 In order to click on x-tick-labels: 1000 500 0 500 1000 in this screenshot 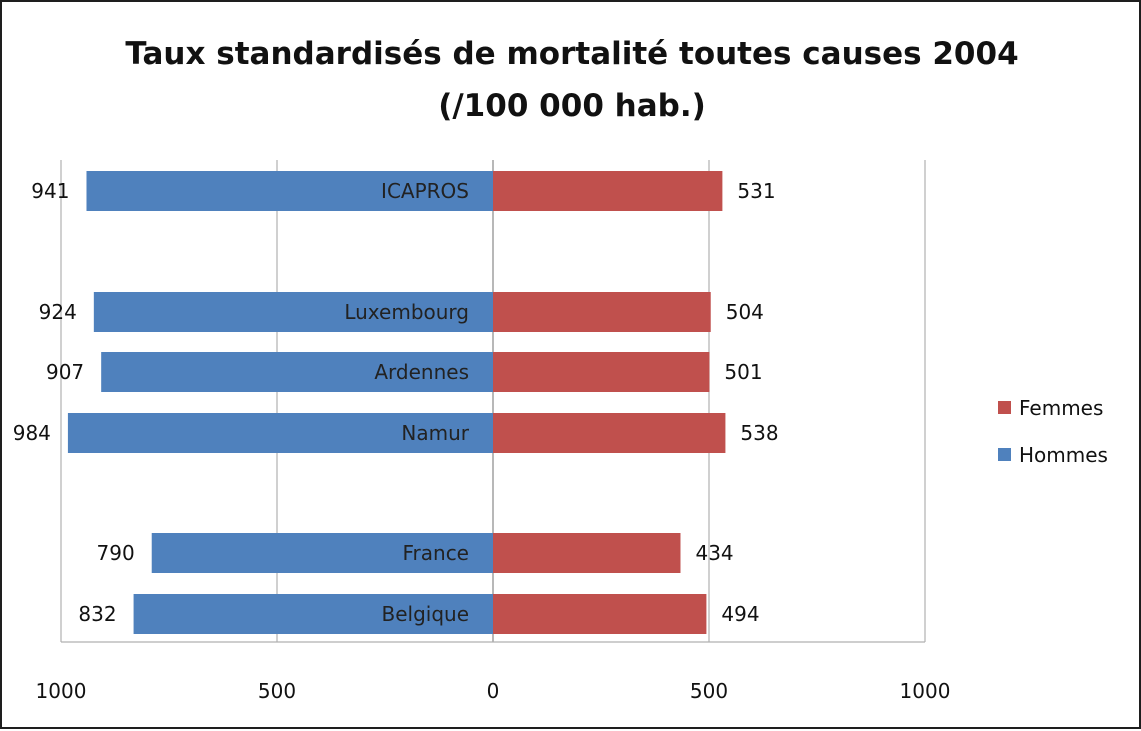, I will do `click(493, 691)`.